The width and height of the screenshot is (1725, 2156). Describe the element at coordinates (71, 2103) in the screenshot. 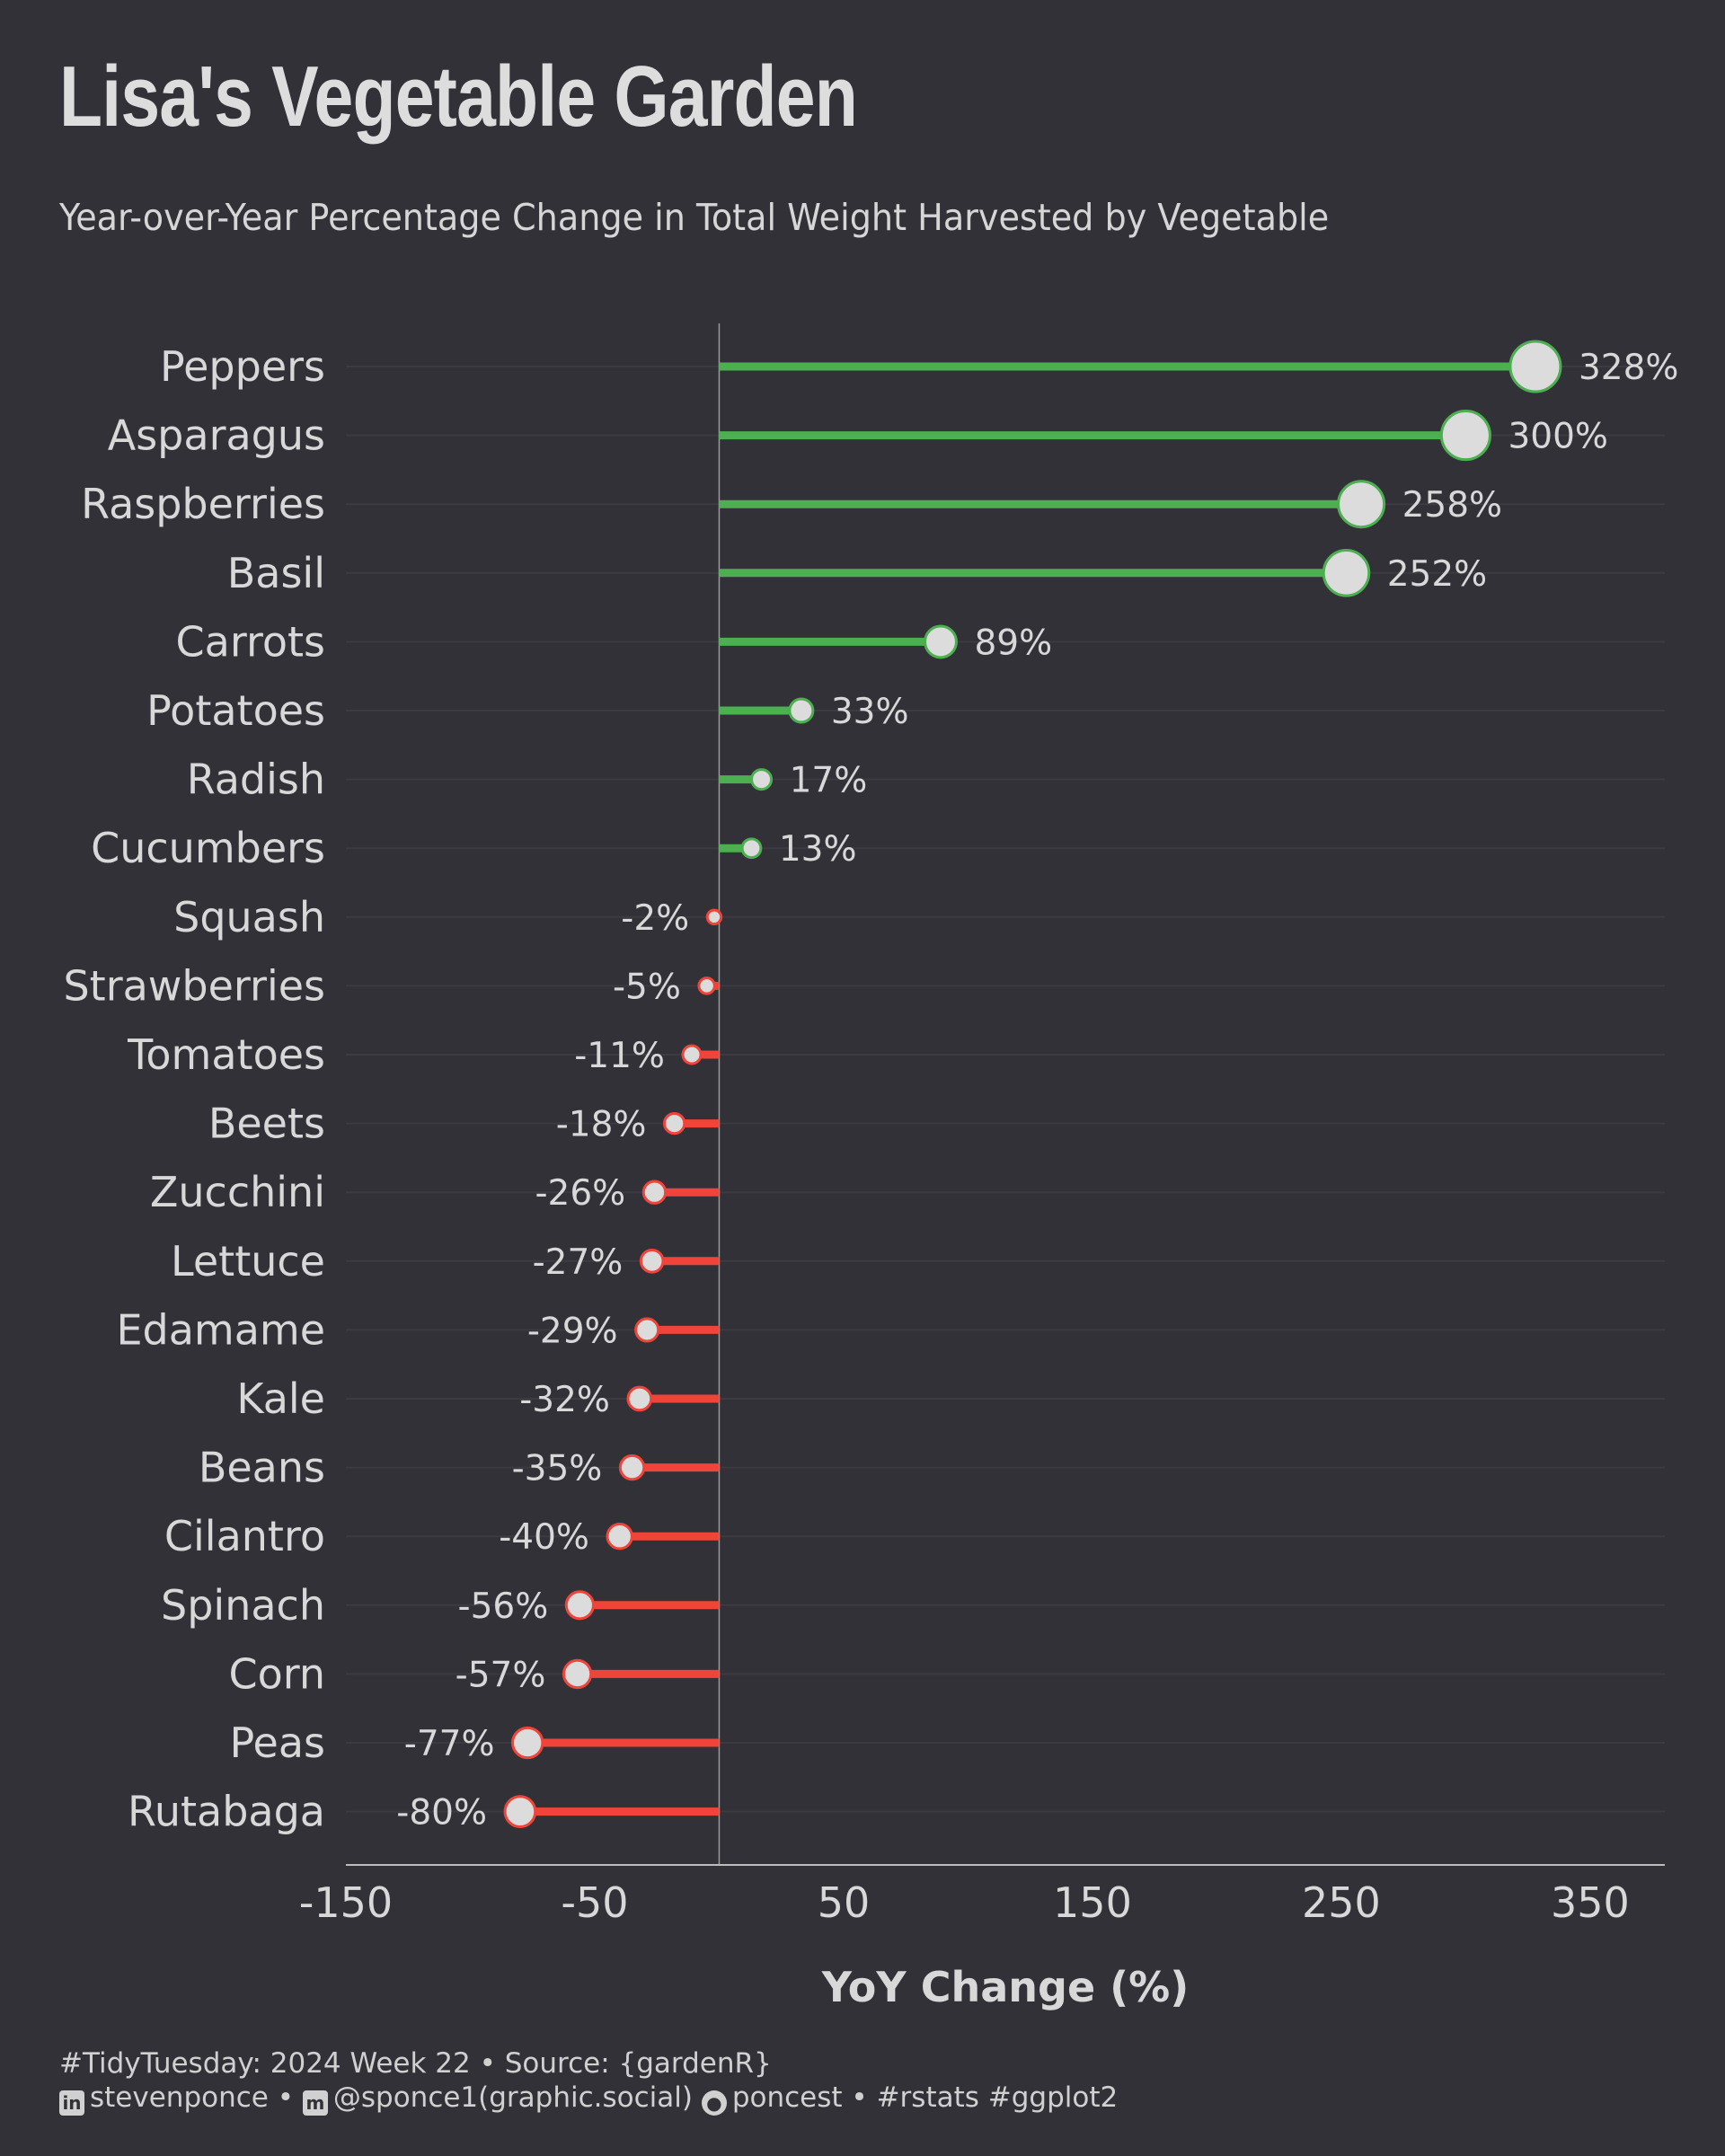

I see `linkedin-icon: in` at that location.